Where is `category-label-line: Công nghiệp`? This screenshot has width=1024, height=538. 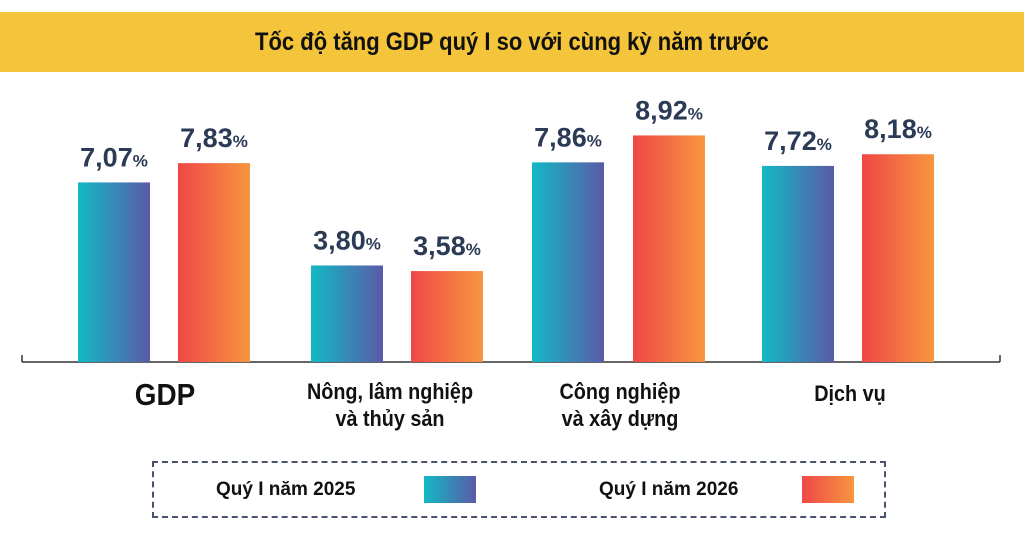 category-label-line: Công nghiệp is located at coordinates (620, 391).